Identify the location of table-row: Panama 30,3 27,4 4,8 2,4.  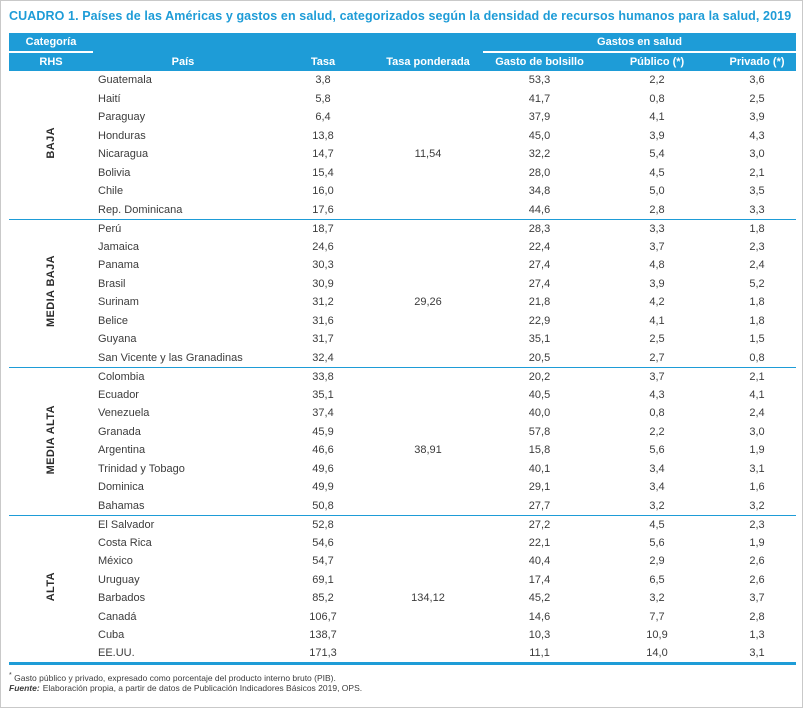
(402, 265).